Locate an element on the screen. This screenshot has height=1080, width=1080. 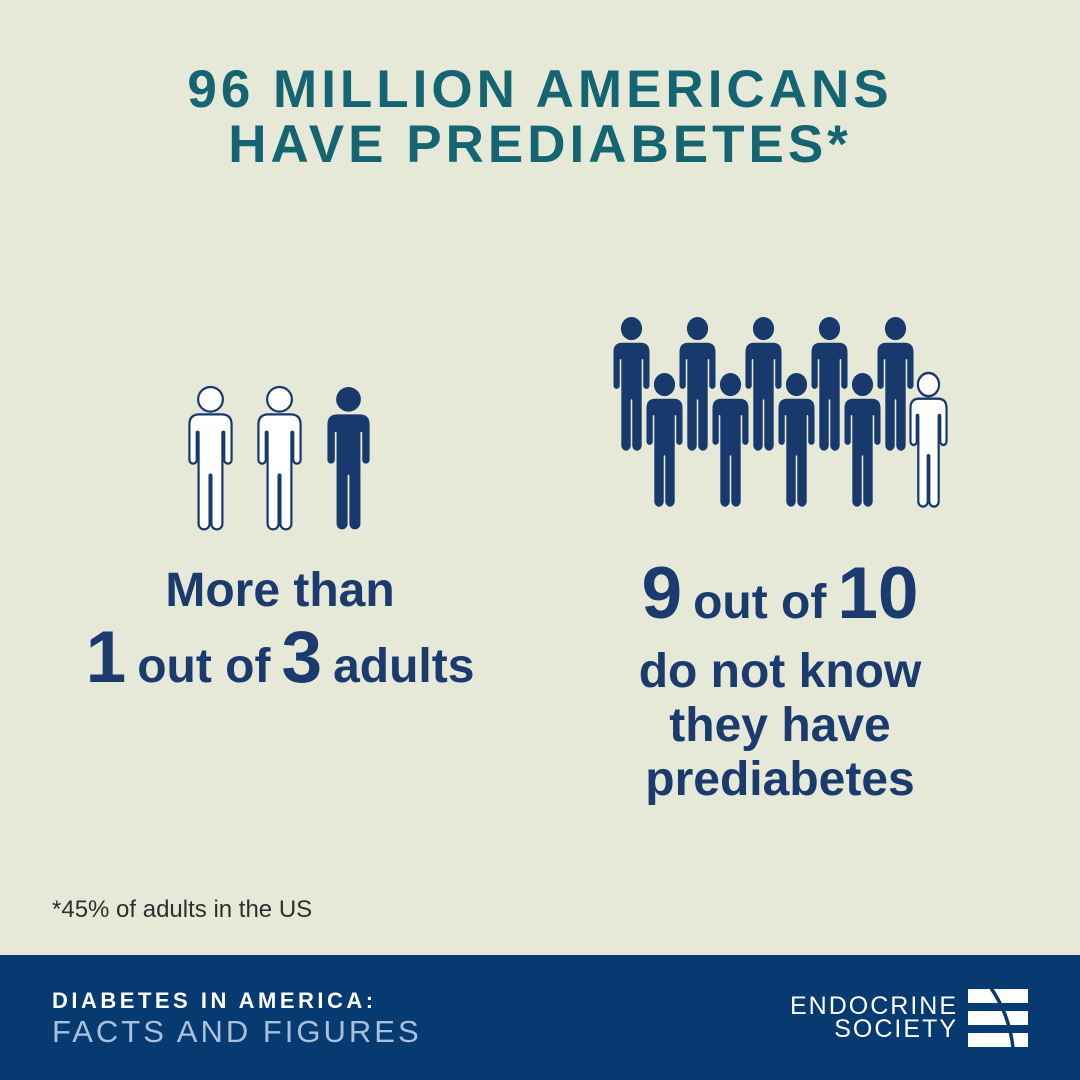
stat-right-connector: out of is located at coordinates (760, 602).